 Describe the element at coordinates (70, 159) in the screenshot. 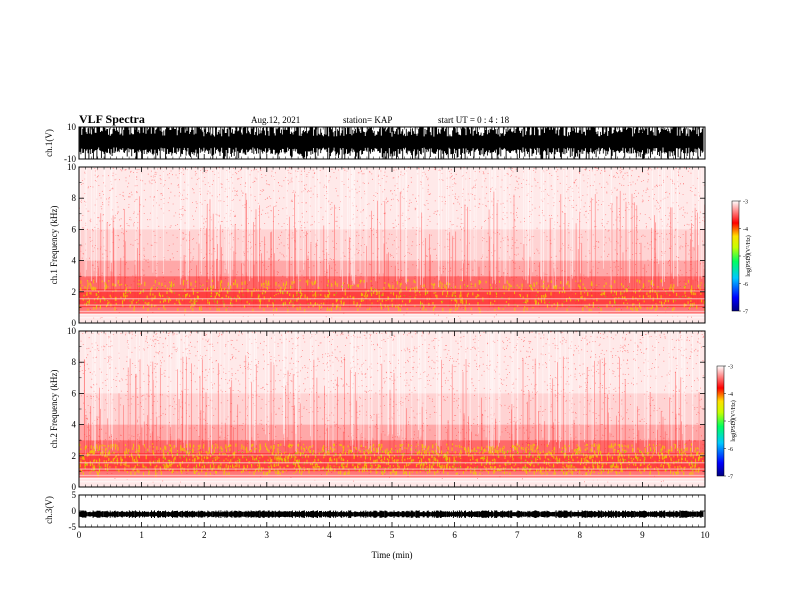

I see `y-tick-label: -10` at that location.